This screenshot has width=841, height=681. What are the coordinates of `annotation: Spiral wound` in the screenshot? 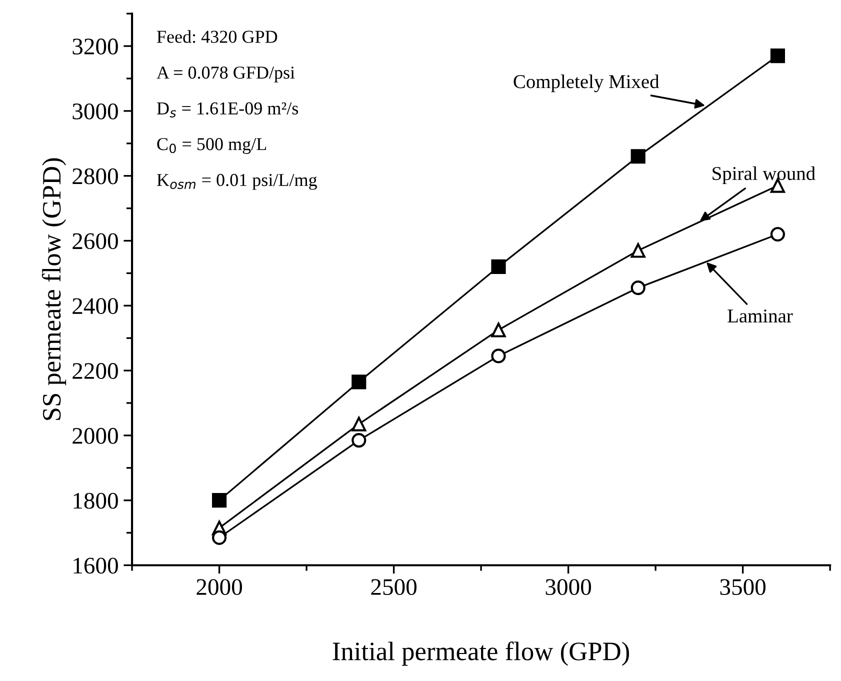 It's located at (764, 175).